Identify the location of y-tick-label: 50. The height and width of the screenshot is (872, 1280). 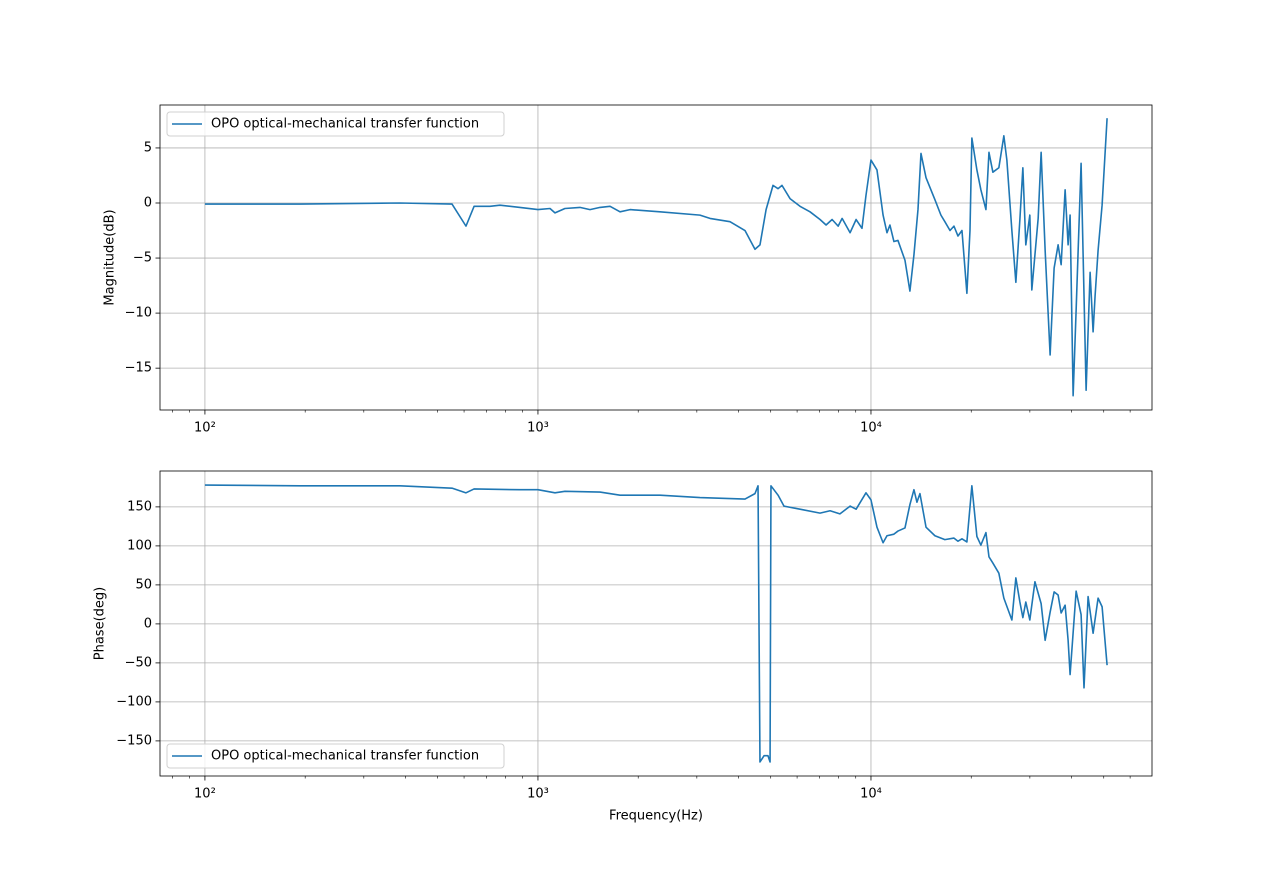
(143, 584).